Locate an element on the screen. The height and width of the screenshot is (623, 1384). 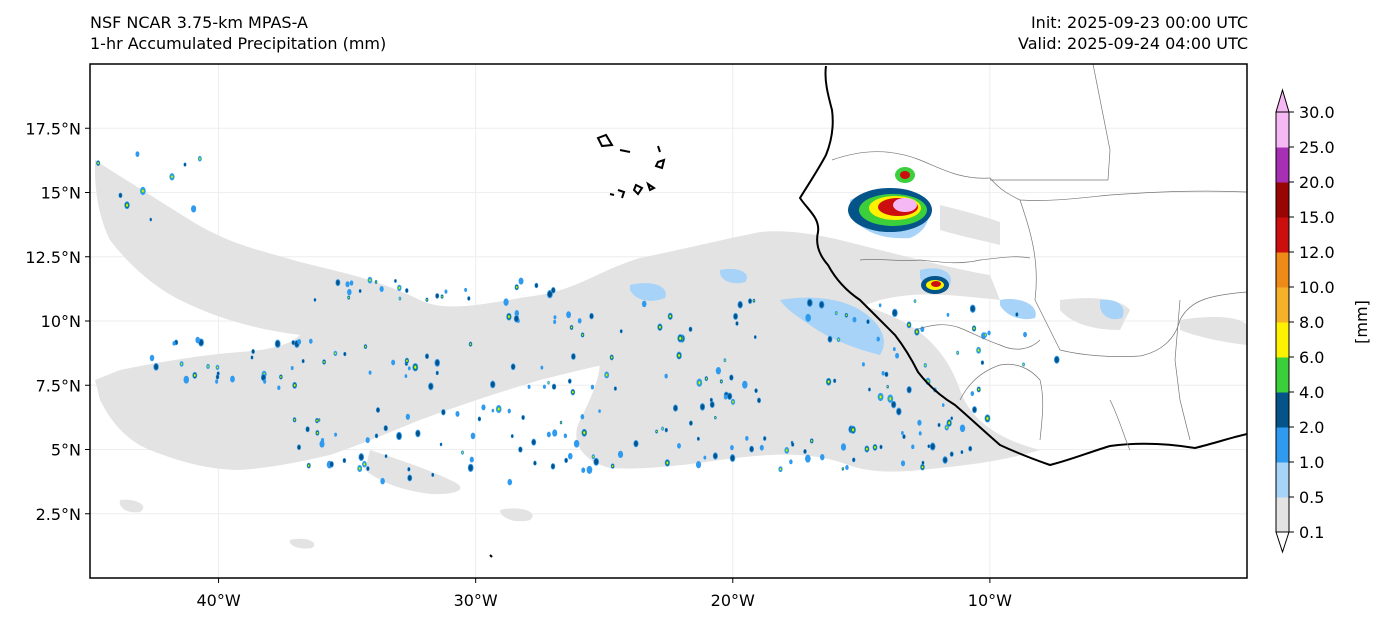
colorbar-min-arrow is located at coordinates (1282, 542).